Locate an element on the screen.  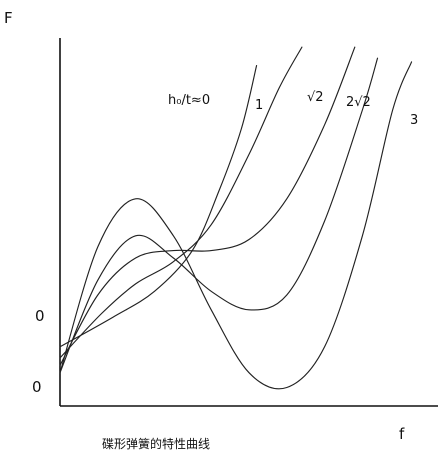
series-label-1: 1 is located at coordinates (259, 105).